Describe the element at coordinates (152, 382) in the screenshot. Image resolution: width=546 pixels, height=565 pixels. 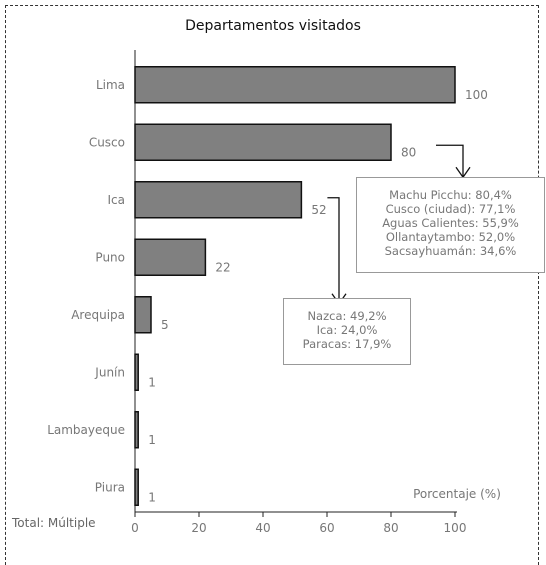
I see `value-label-5: 1` at that location.